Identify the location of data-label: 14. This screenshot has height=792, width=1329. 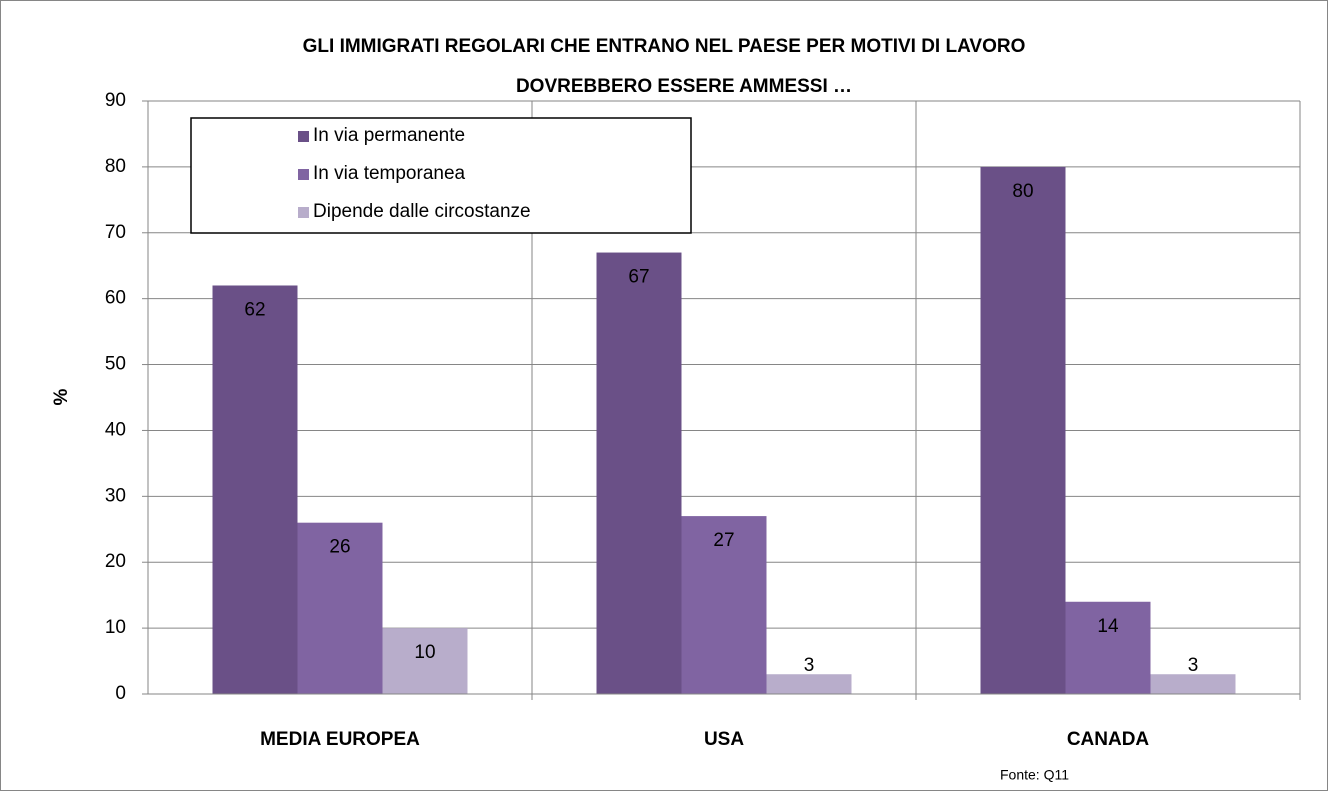
(1108, 626).